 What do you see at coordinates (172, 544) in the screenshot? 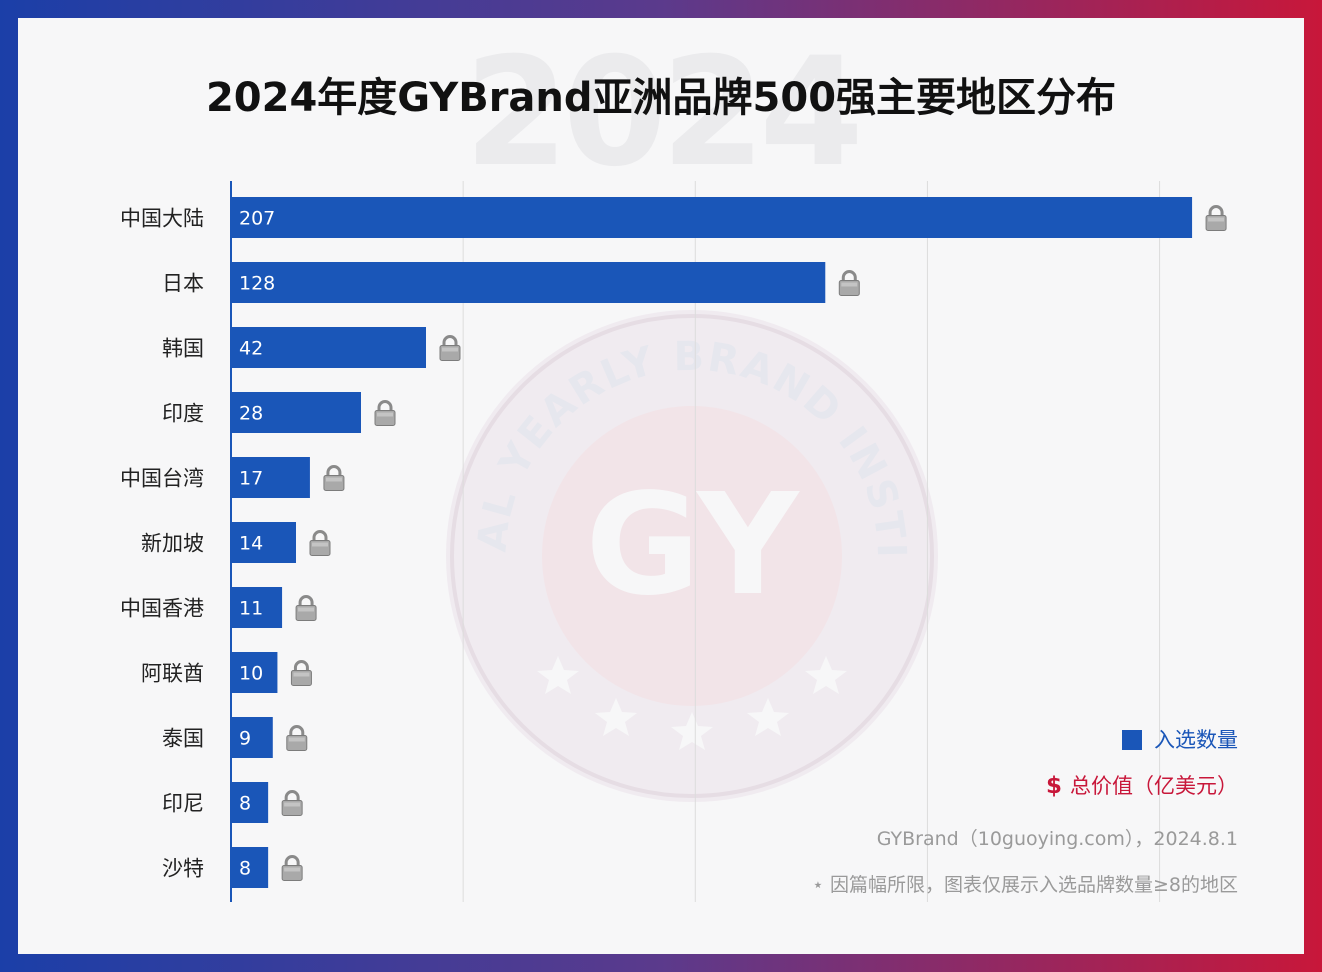
I see `category-label: 新加坡` at bounding box center [172, 544].